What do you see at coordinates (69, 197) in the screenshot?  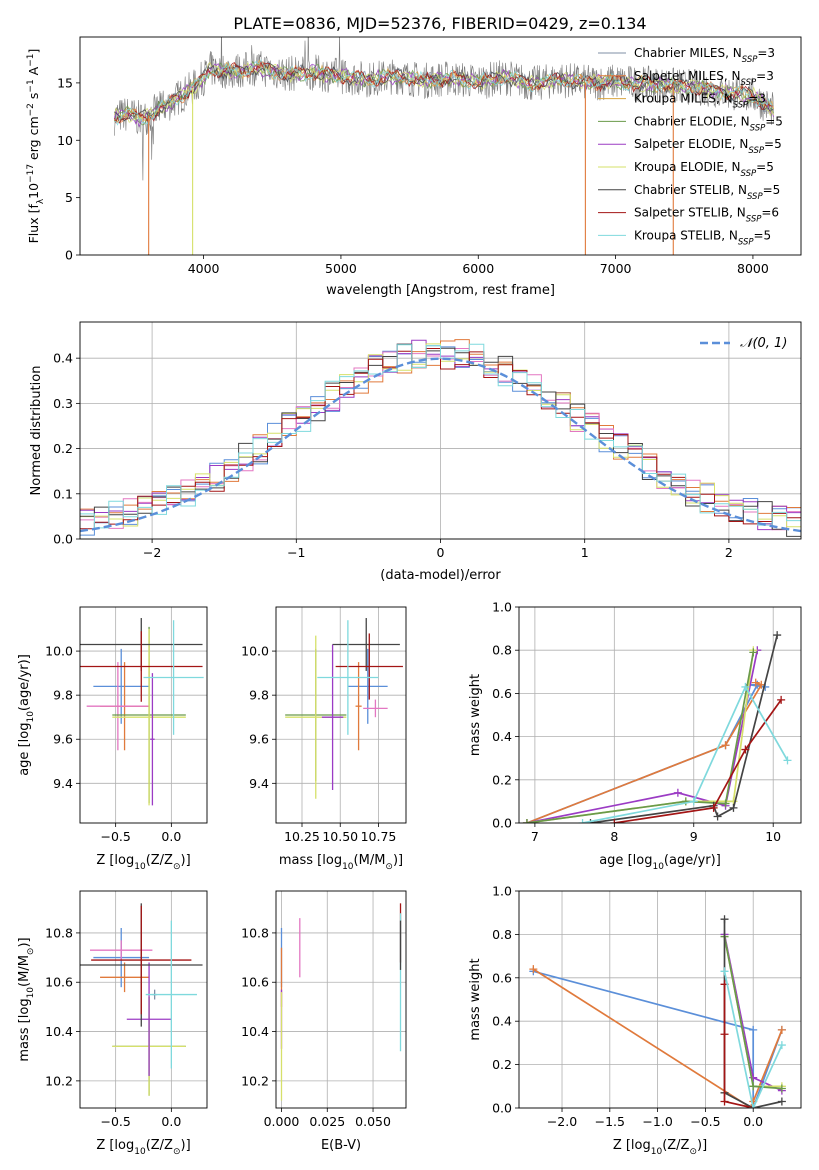 I see `y-tick-label: 5` at bounding box center [69, 197].